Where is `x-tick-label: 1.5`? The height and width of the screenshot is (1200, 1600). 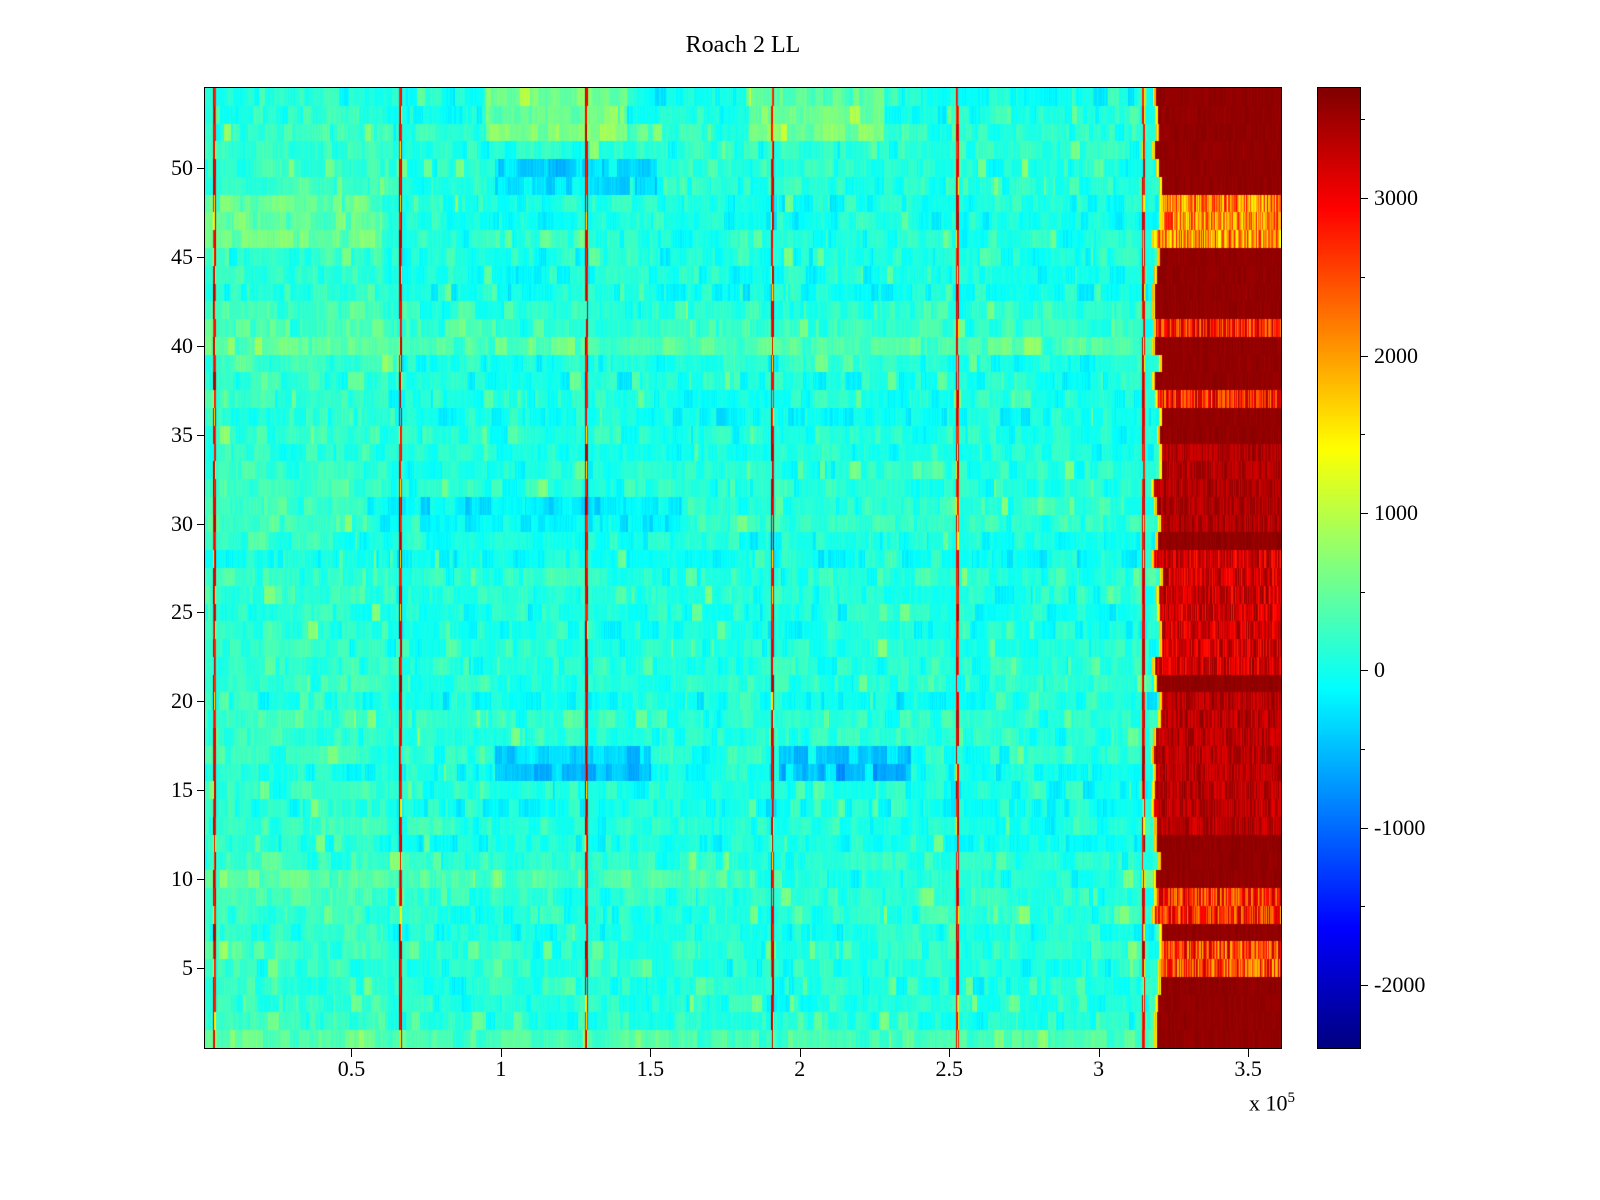
x-tick-label: 1.5 is located at coordinates (650, 1068).